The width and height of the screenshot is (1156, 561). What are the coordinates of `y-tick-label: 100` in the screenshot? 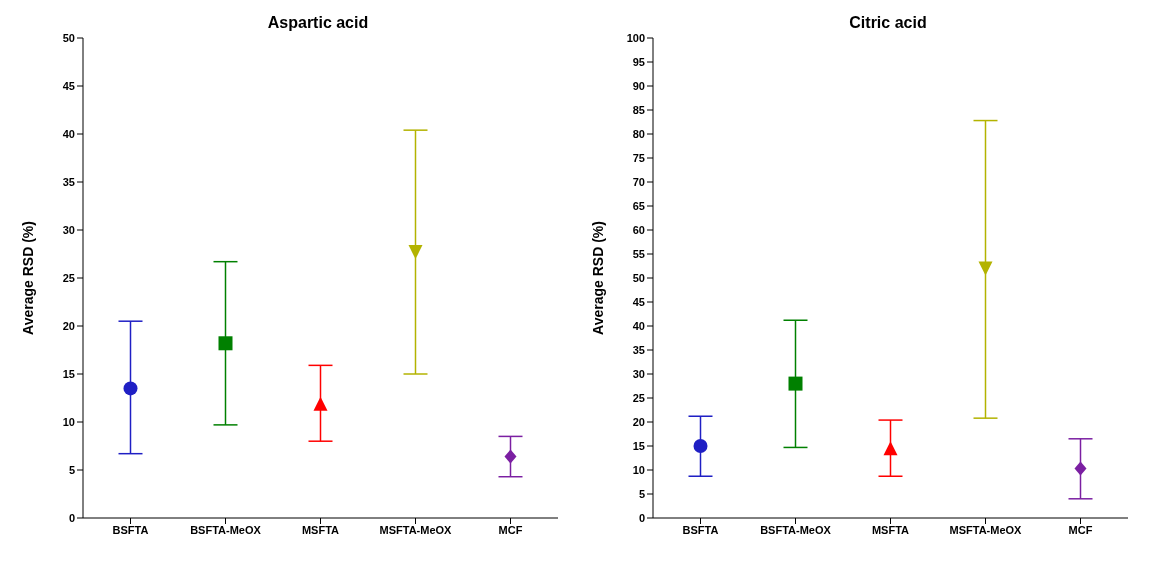 It's located at (635, 37).